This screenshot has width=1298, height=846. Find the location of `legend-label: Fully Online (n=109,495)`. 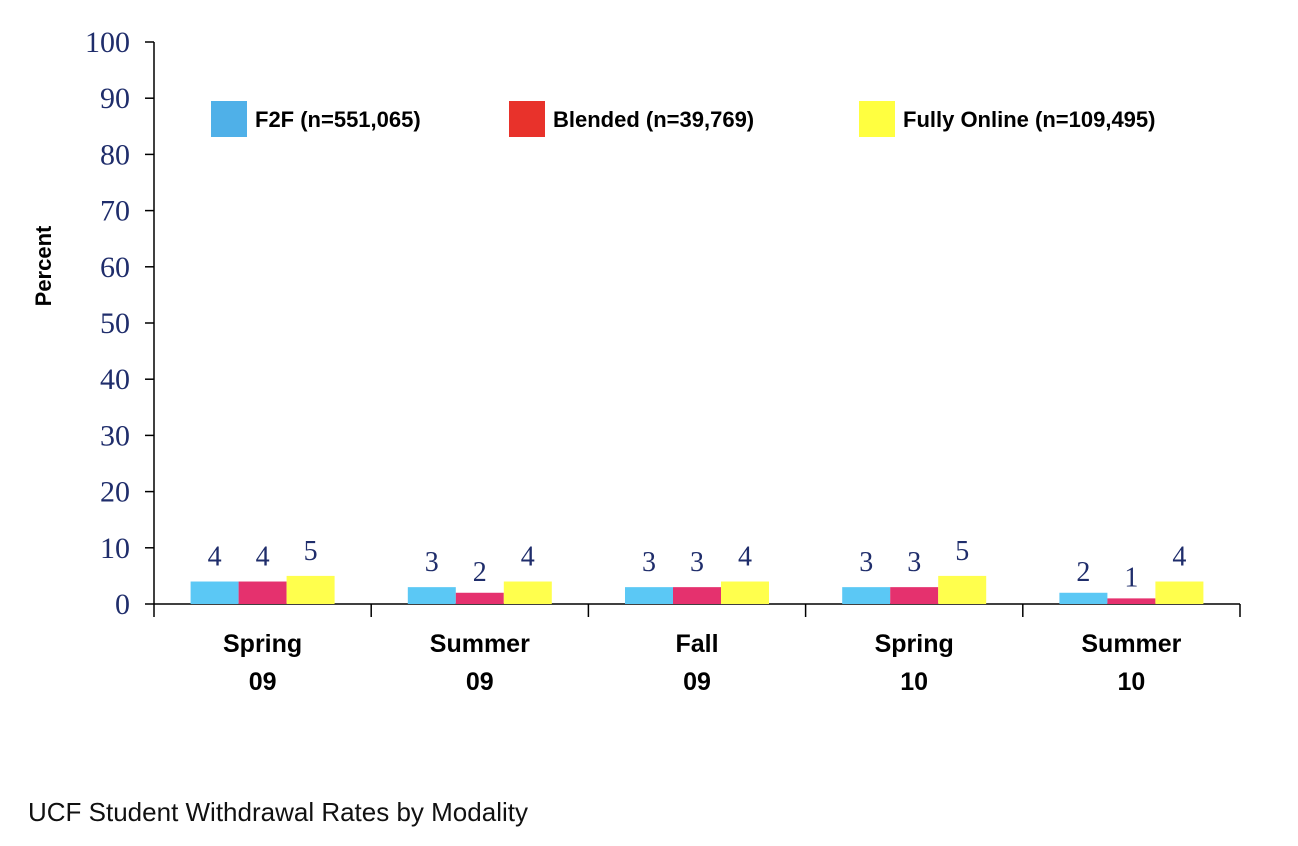

legend-label: Fully Online (n=109,495) is located at coordinates (1029, 119).